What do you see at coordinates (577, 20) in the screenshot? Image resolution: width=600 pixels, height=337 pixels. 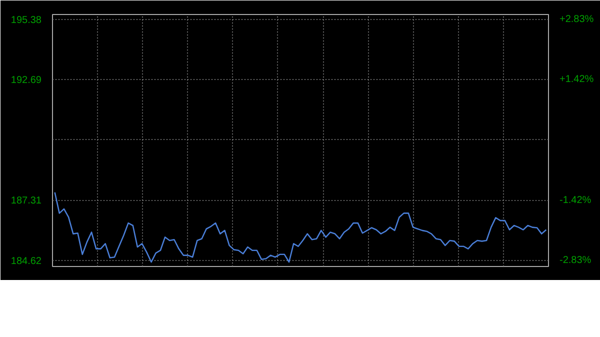 I see `y2-tick-label: +2.83%` at bounding box center [577, 20].